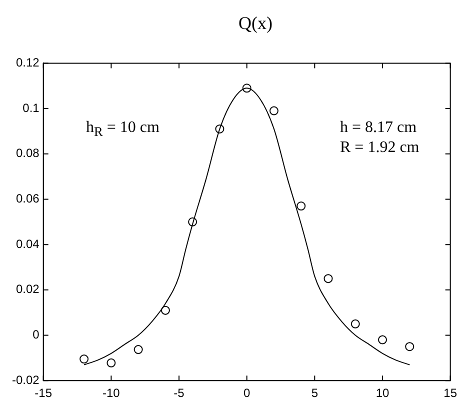 Image resolution: width=471 pixels, height=419 pixels. What do you see at coordinates (31, 107) in the screenshot?
I see `y-tick-label: 0.1` at bounding box center [31, 107].